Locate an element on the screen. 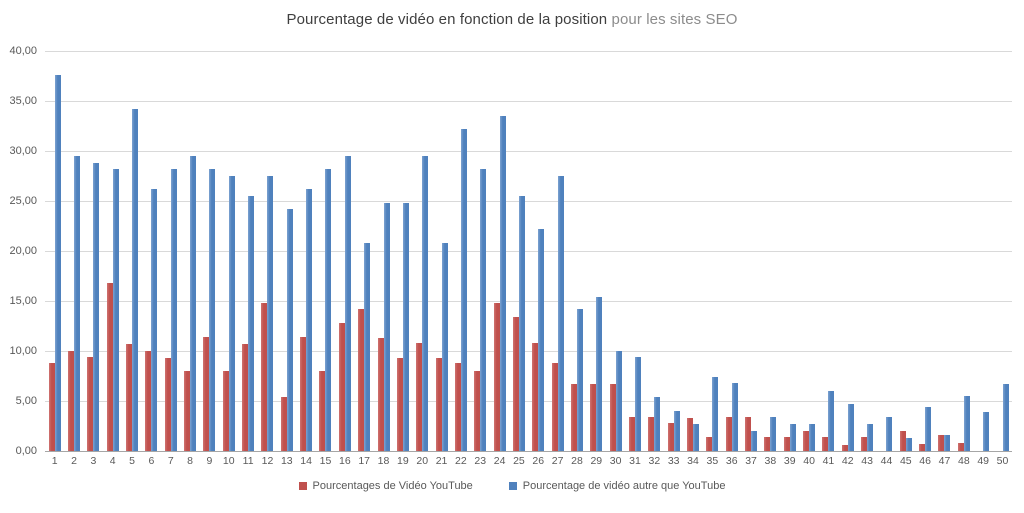  x-tick-label: 10 is located at coordinates (228, 461).